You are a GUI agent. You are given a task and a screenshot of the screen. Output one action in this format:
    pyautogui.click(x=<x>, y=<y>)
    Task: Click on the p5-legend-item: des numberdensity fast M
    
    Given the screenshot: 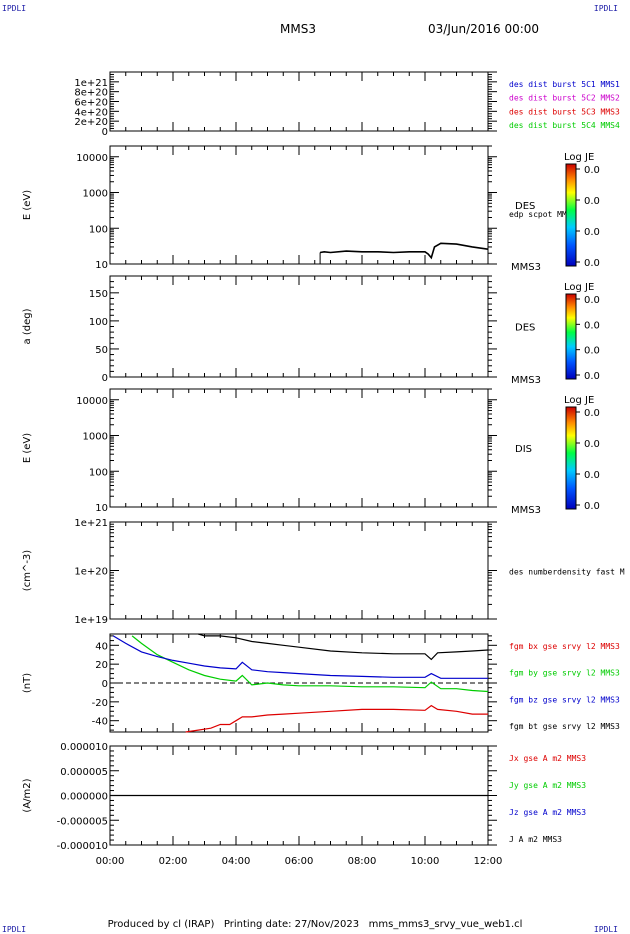 What is the action you would take?
    pyautogui.click(x=567, y=572)
    